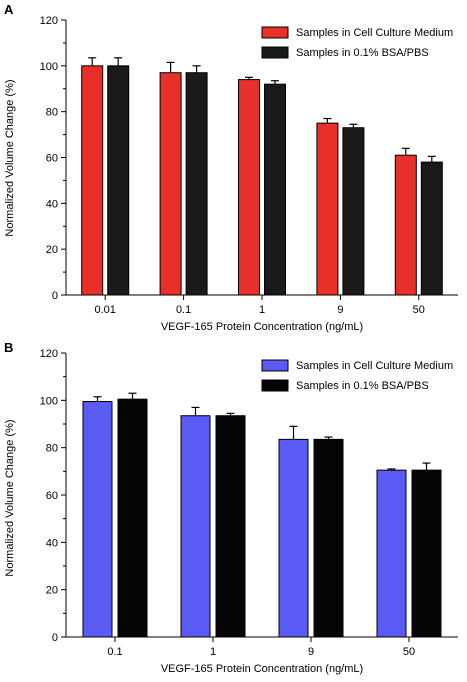 This screenshot has width=467, height=682. Describe the element at coordinates (374, 33) in the screenshot. I see `panel-a-legend-label: Samples in Cell Culture Medium` at that location.